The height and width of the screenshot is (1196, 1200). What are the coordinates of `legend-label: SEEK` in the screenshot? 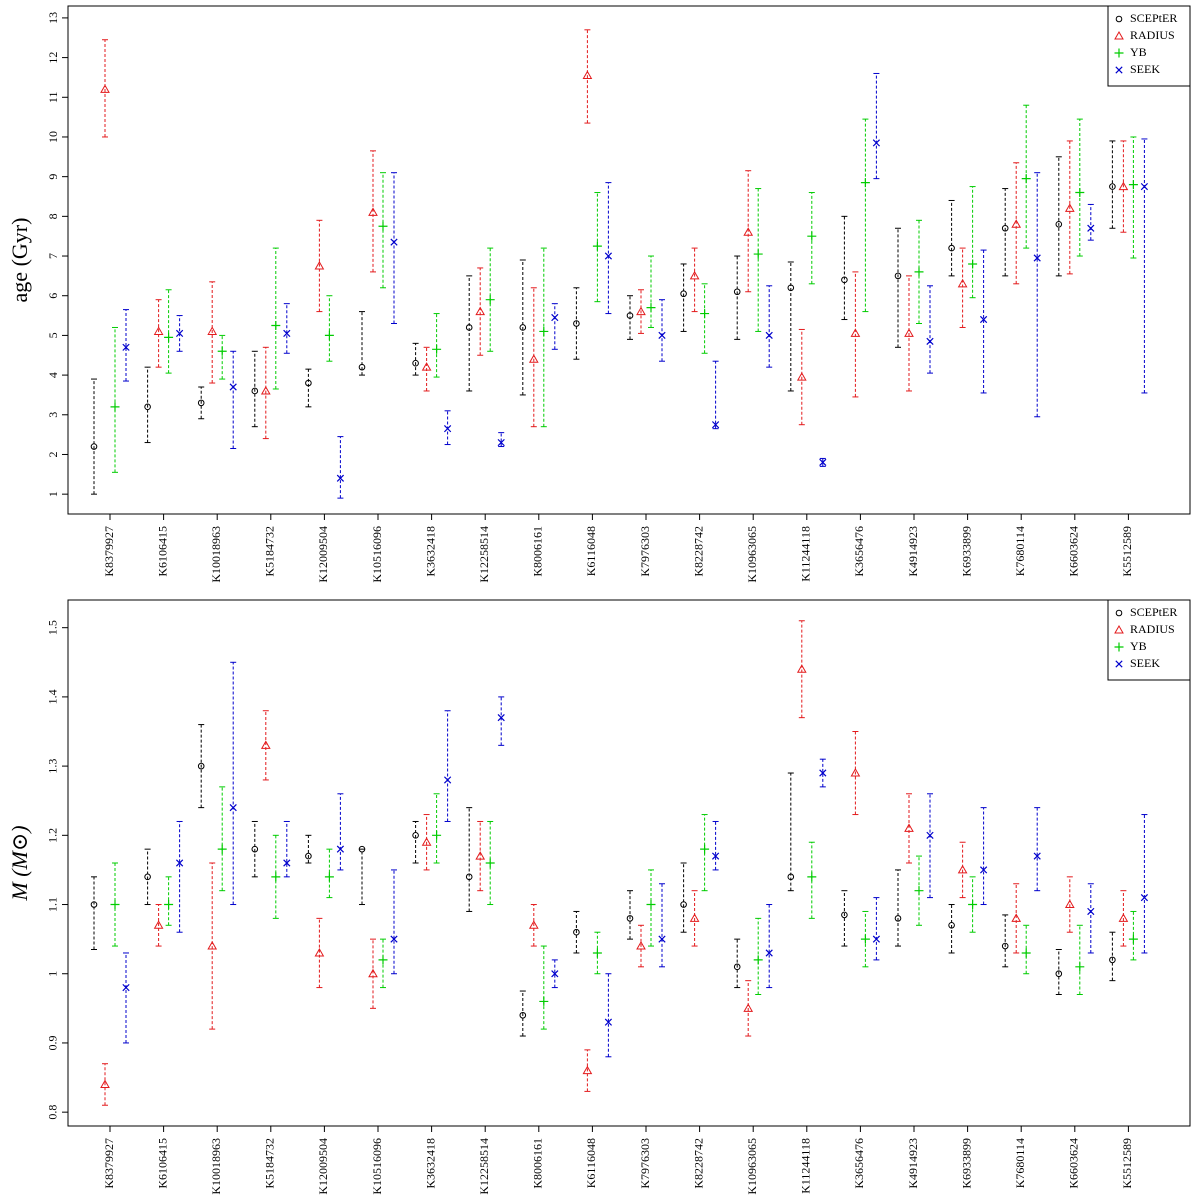 It's located at (1145, 69).